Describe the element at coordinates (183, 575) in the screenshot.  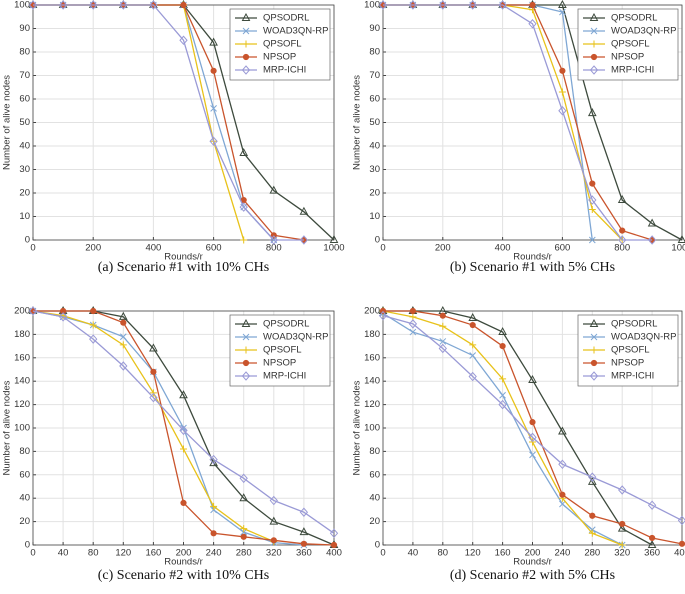
I see `caption: (c) Scenario #2 with 10% CHs` at that location.